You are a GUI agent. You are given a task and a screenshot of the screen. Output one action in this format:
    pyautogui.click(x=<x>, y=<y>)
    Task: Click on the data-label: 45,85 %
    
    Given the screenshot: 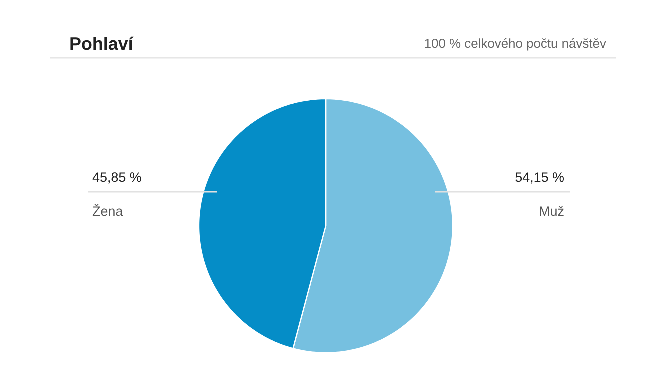 What is the action you would take?
    pyautogui.click(x=117, y=178)
    